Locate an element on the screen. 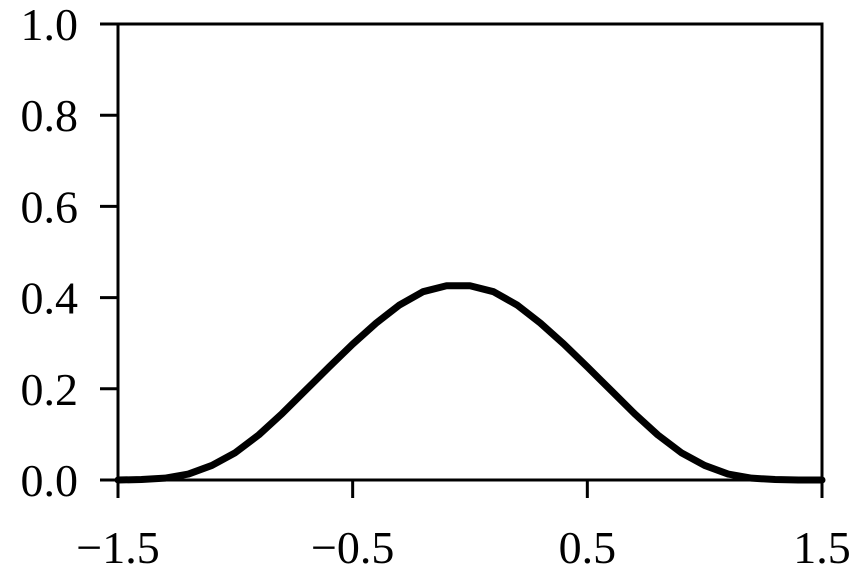 Image resolution: width=863 pixels, height=577 pixels. y-tick-label: 0.0 is located at coordinates (50, 480).